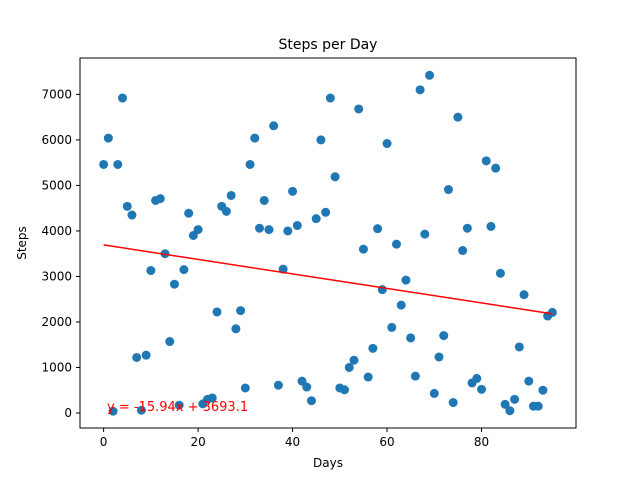 Image resolution: width=640 pixels, height=480 pixels. What do you see at coordinates (104, 442) in the screenshot?
I see `x-tick-label: 0` at bounding box center [104, 442].